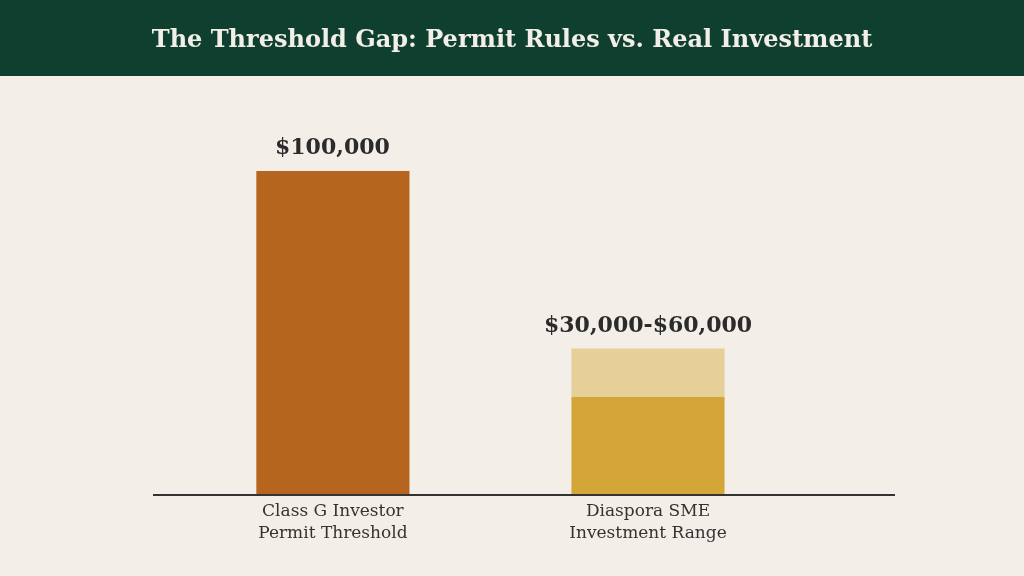 The width and height of the screenshot is (1024, 576). I want to click on data-label: $30,000-$60,000, so click(648, 324).